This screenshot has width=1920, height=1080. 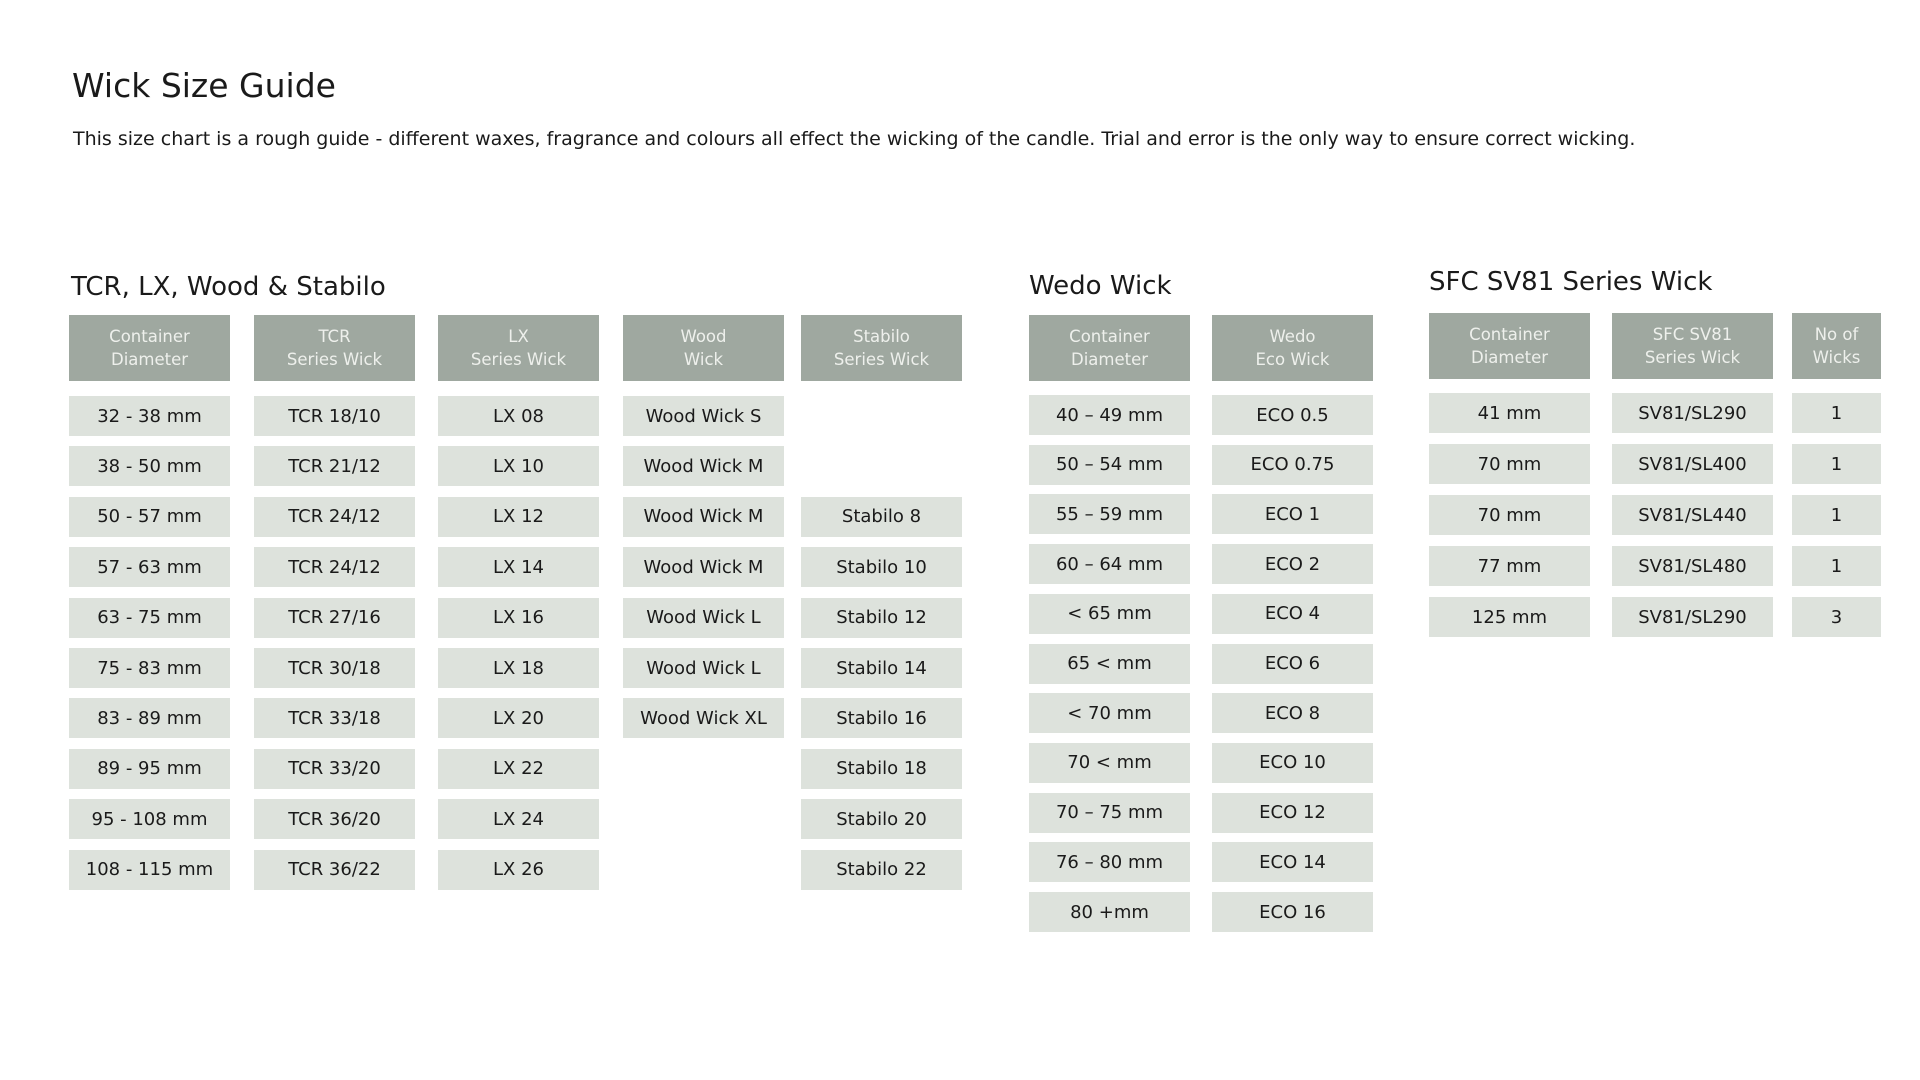 What do you see at coordinates (1571, 282) in the screenshot?
I see `section-title: SFC SV81 Series Wick` at bounding box center [1571, 282].